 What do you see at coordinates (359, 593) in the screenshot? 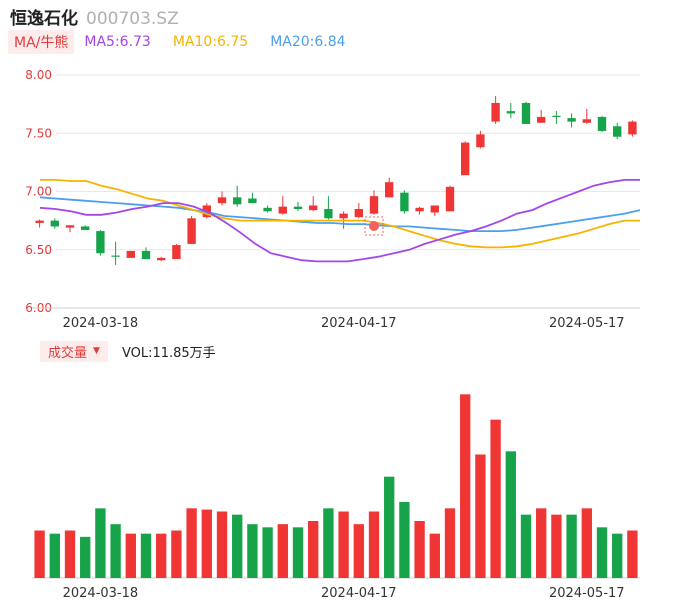
I see `volume-x-tick-label: 2024-04-17` at bounding box center [359, 593].